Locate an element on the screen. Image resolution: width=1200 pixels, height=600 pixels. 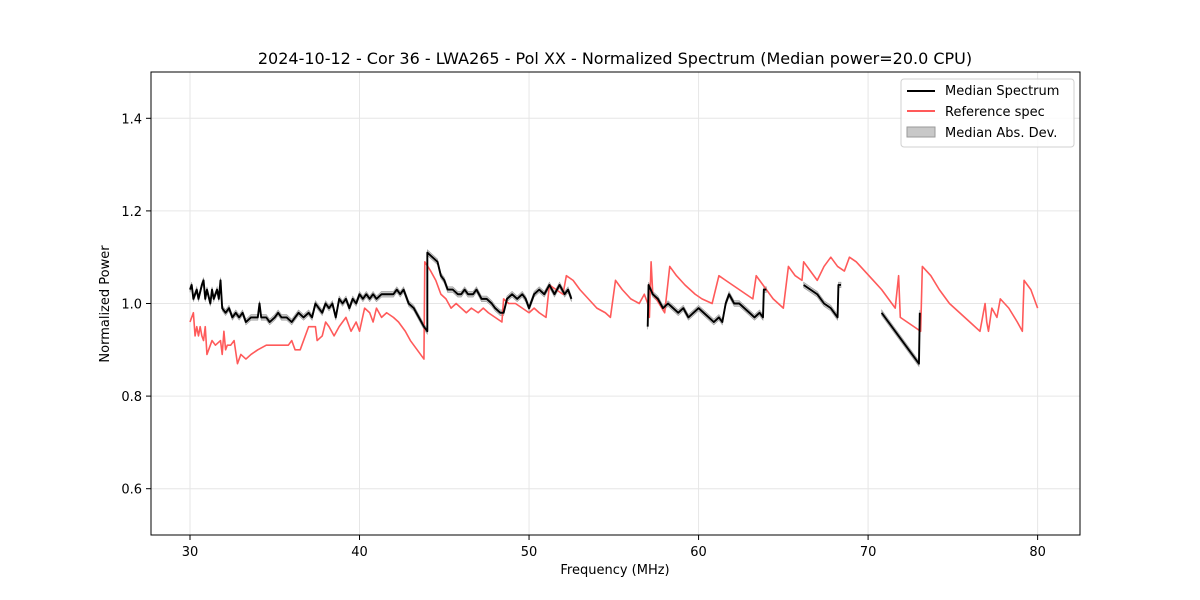
y-tick-label: 0.6 is located at coordinates (131, 490).